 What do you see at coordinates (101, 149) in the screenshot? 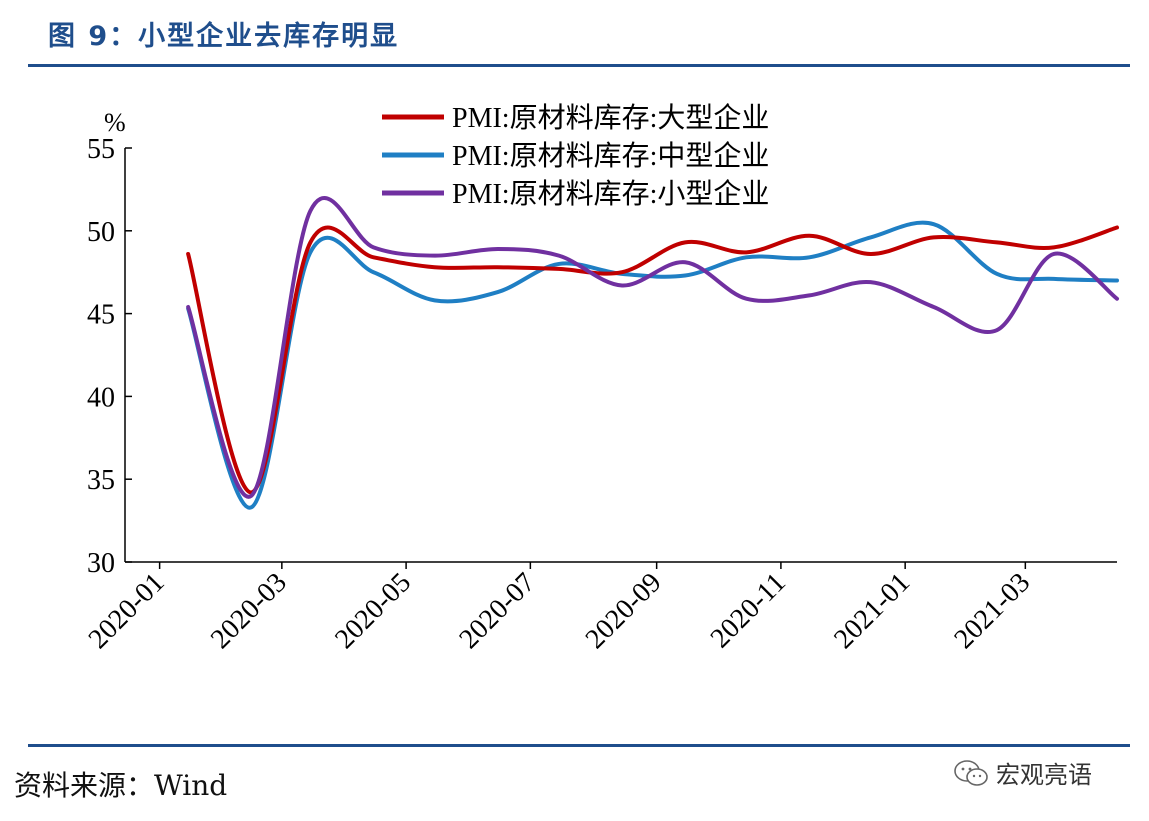
I see `y-tick-label: 55` at bounding box center [101, 149].